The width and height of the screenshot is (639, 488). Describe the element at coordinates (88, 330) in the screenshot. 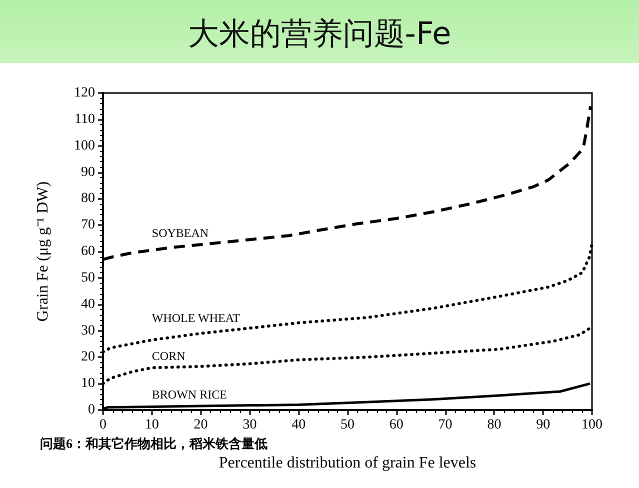

I see `y-tick-label: 30` at that location.